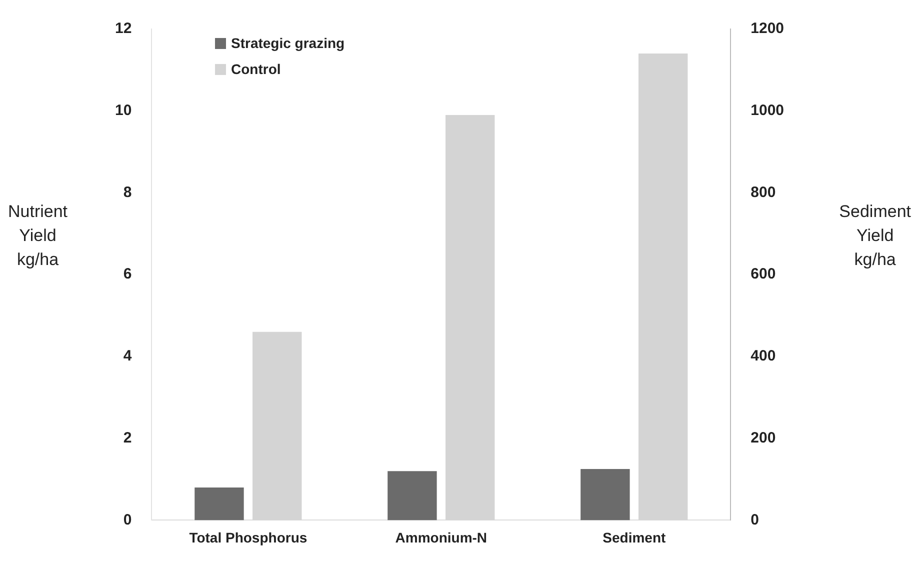  Describe the element at coordinates (127, 274) in the screenshot. I see `y-tick-label: 6` at that location.